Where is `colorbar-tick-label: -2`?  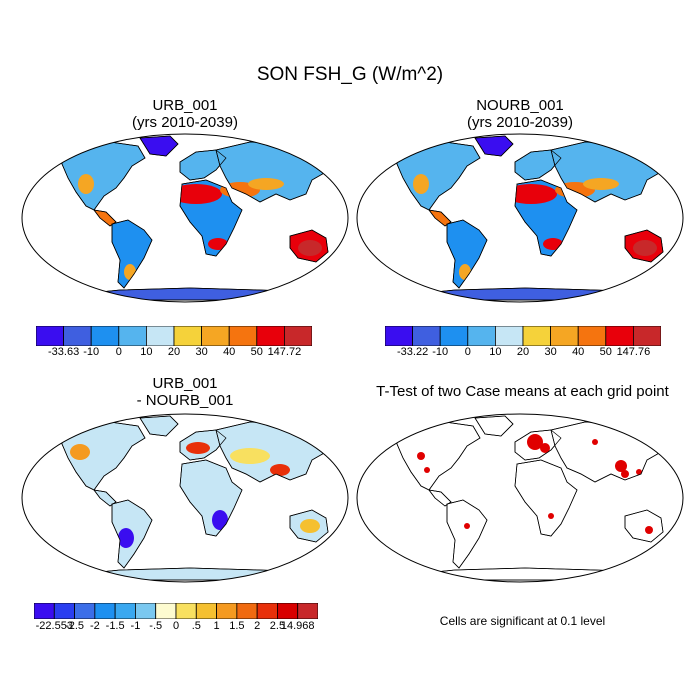
colorbar-tick-label: -2 is located at coordinates (94, 626).